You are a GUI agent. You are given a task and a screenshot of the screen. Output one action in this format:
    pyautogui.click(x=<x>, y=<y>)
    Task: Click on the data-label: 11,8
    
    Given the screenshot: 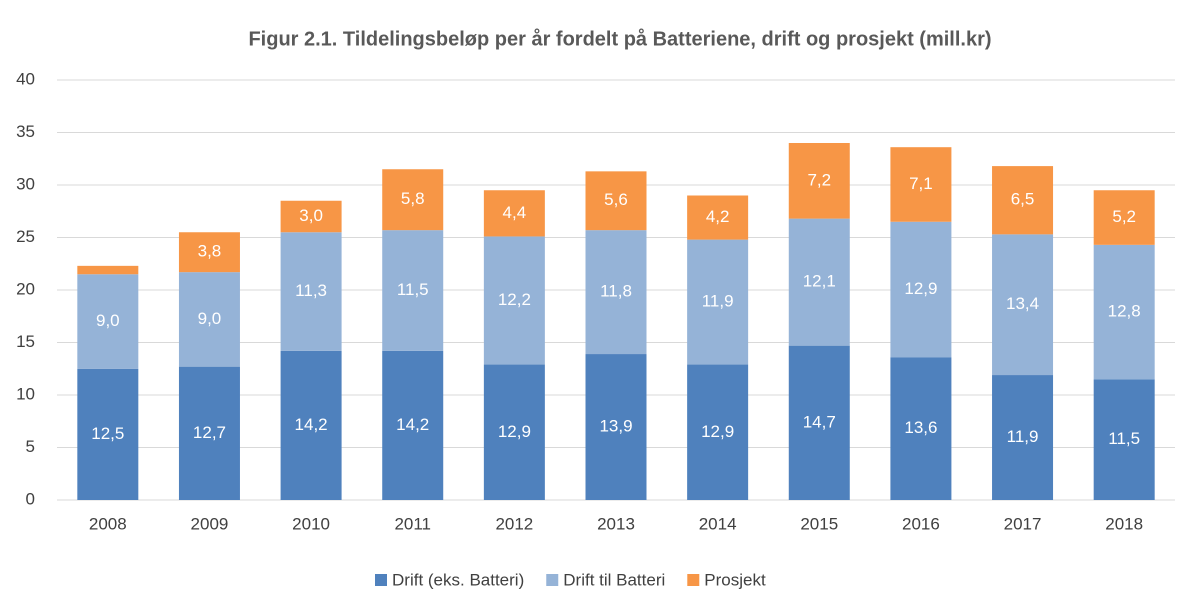 What is the action you would take?
    pyautogui.click(x=616, y=291)
    